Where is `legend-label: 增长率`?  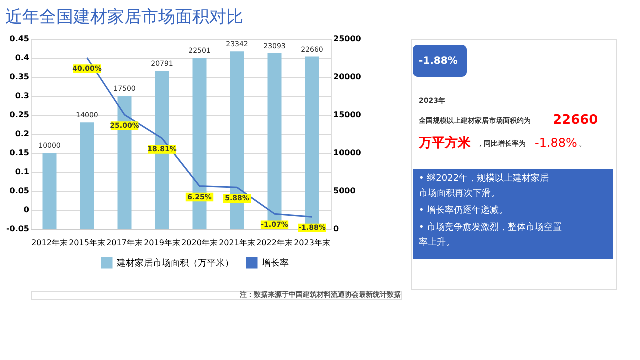 legend-label: 增长率 is located at coordinates (275, 263).